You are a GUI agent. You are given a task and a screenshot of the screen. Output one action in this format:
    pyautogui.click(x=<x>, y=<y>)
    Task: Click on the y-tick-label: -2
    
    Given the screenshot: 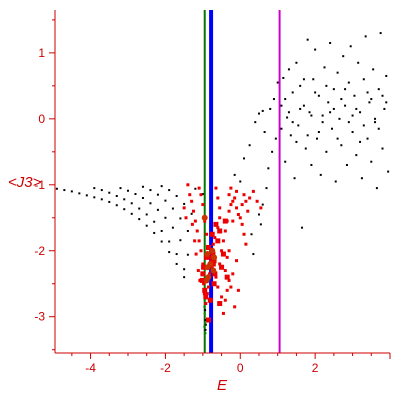 What is the action you would take?
    pyautogui.click(x=39, y=251)
    